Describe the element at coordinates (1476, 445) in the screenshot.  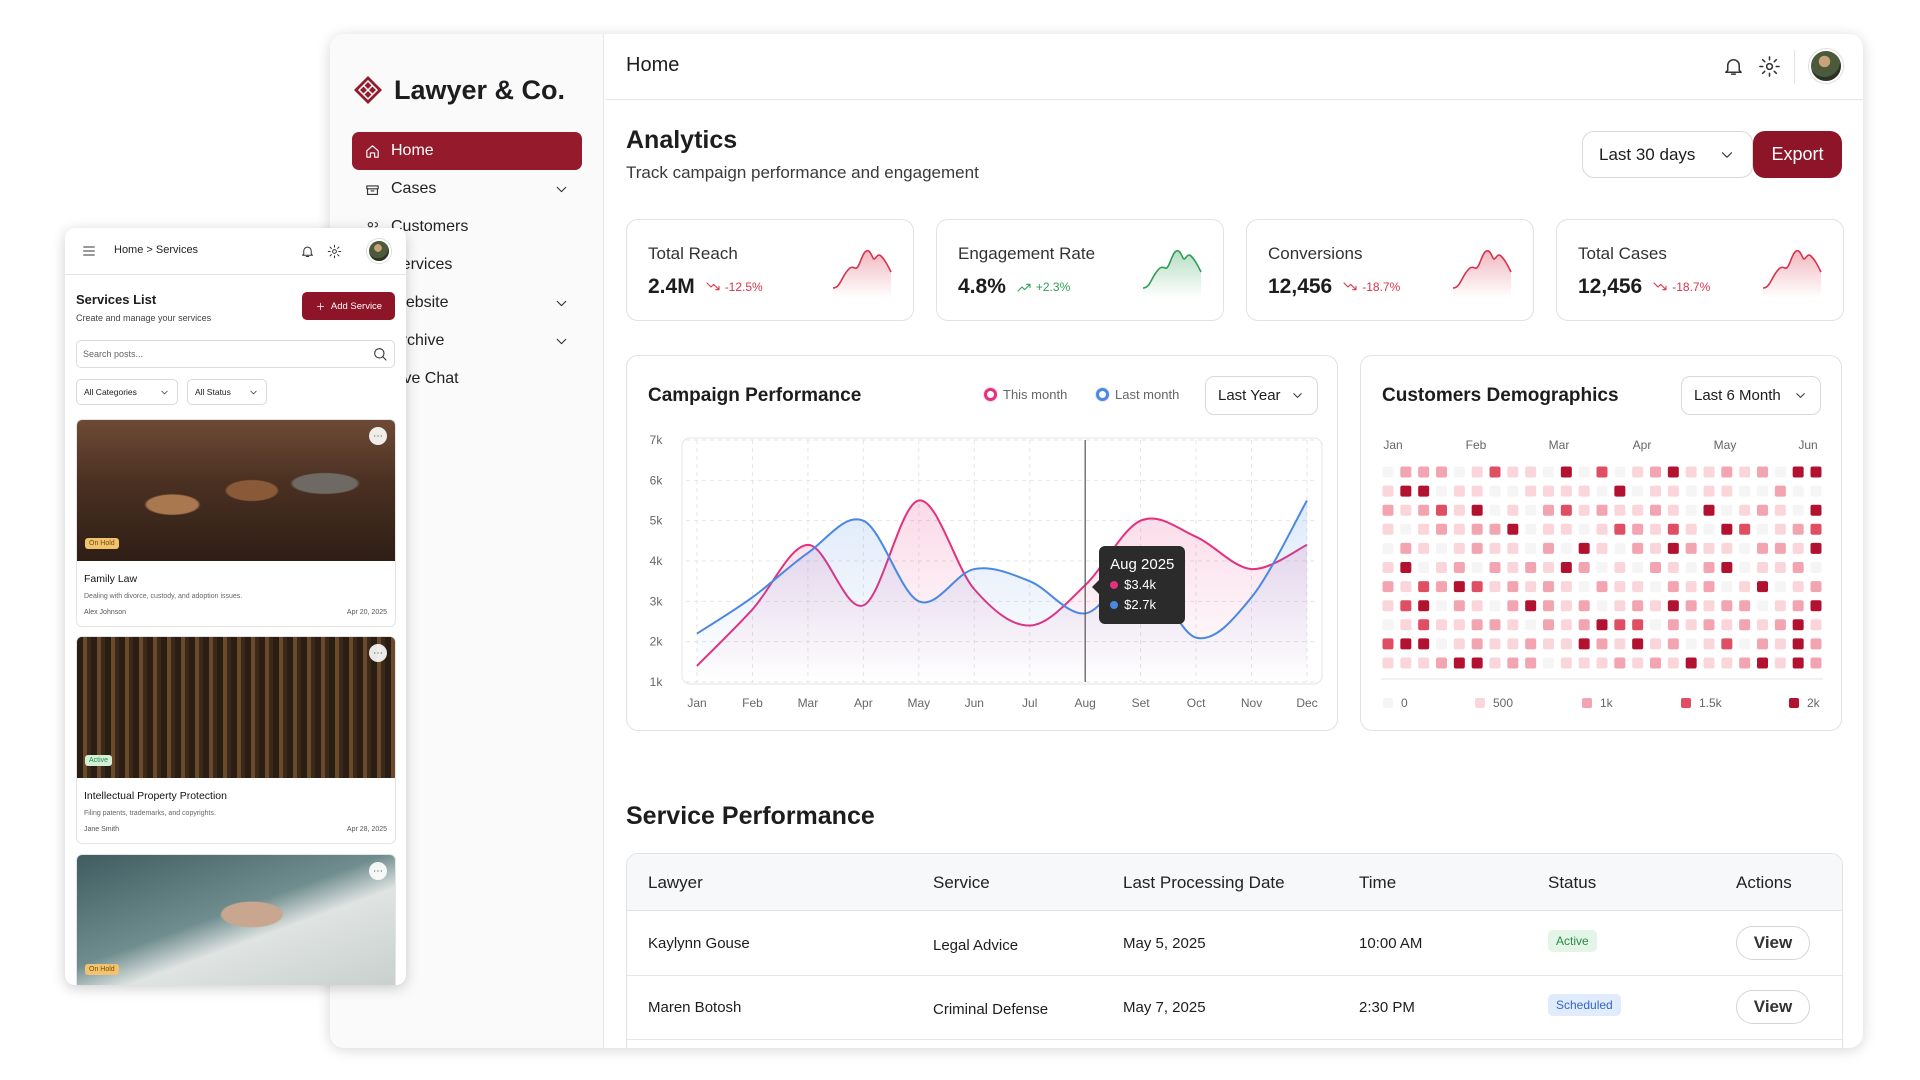
I see `x-tick-label: Feb` at that location.